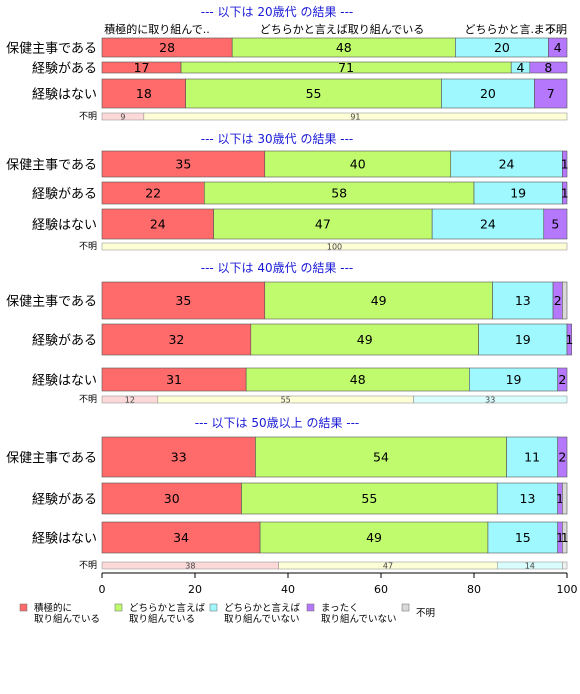  Describe the element at coordinates (277, 139) in the screenshot. I see `group-title: --- 以下は 30歳代 の結果 ---` at that location.